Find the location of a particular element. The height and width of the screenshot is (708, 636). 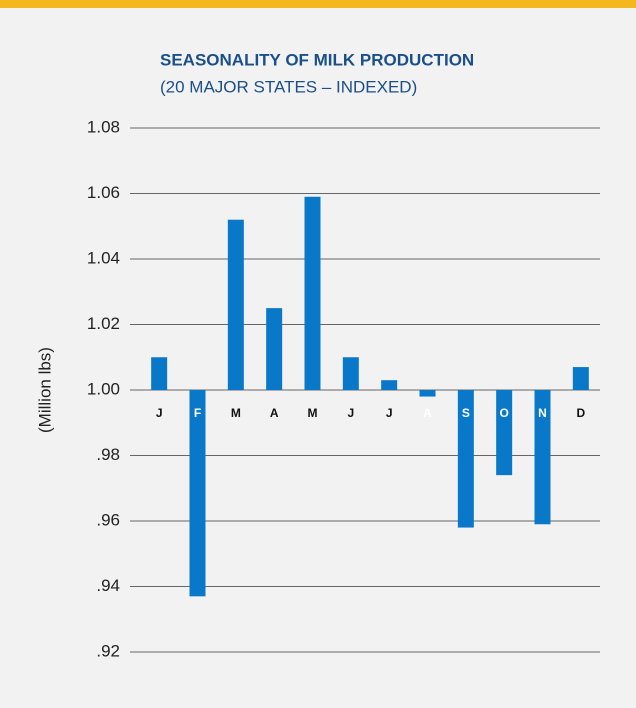

x-tick-label: D is located at coordinates (580, 413).